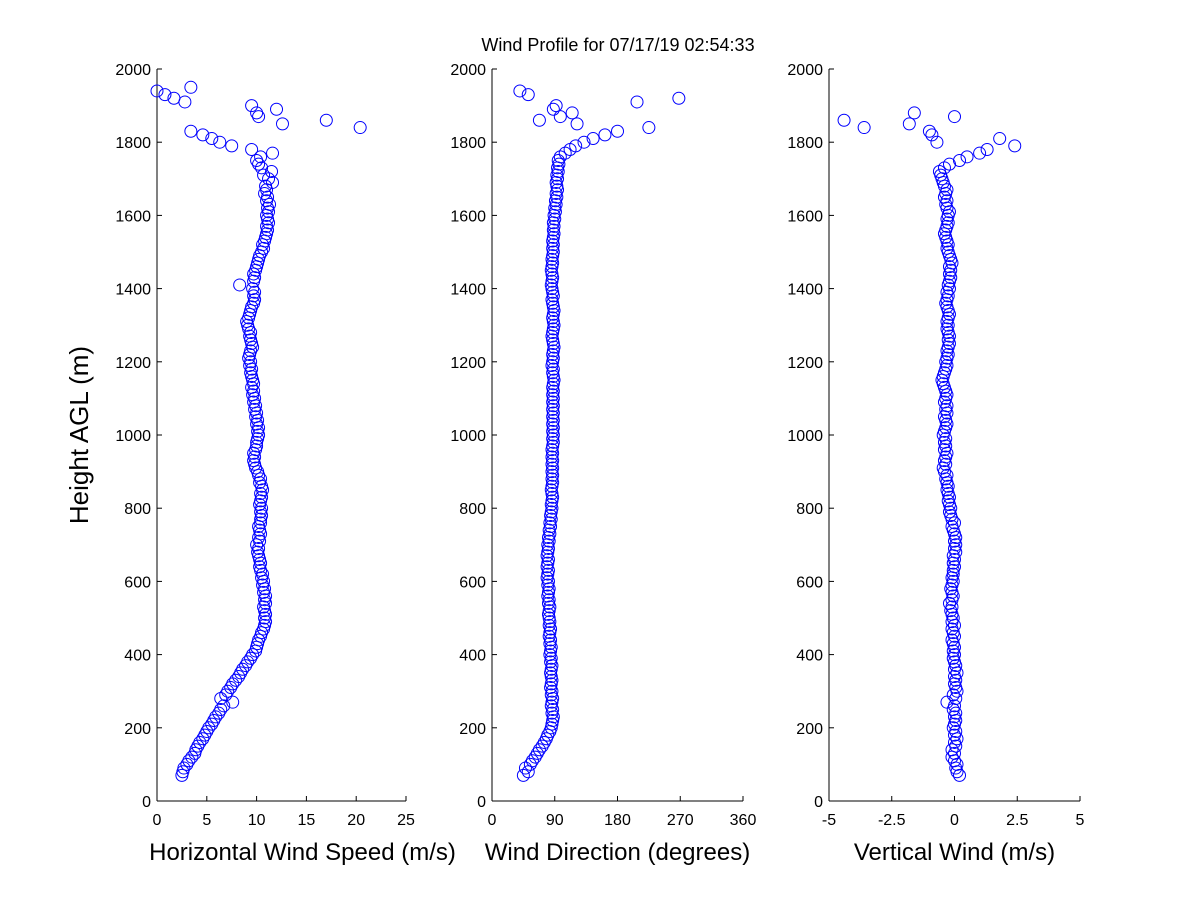 The height and width of the screenshot is (900, 1200). Describe the element at coordinates (805, 363) in the screenshot. I see `y-tick-label: 1200` at that location.